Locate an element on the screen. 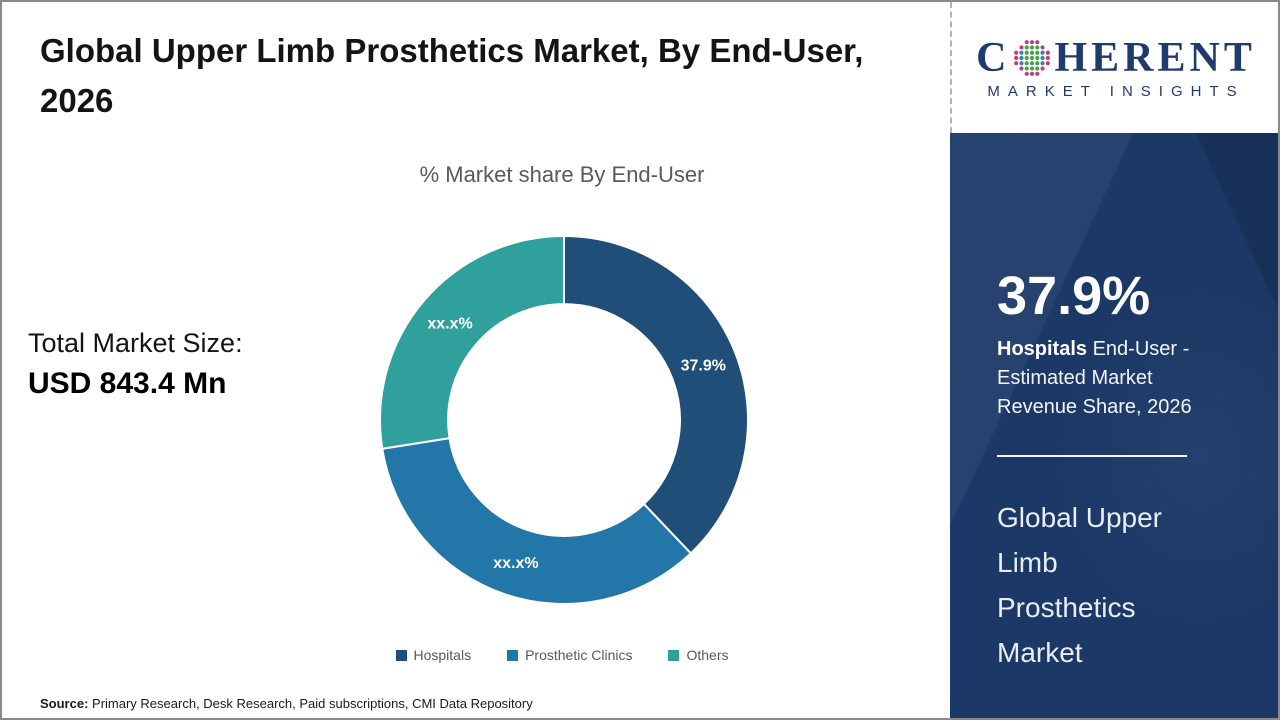 Image resolution: width=1280 pixels, height=720 pixels. logo-letters-herent: HERENT is located at coordinates (1155, 57).